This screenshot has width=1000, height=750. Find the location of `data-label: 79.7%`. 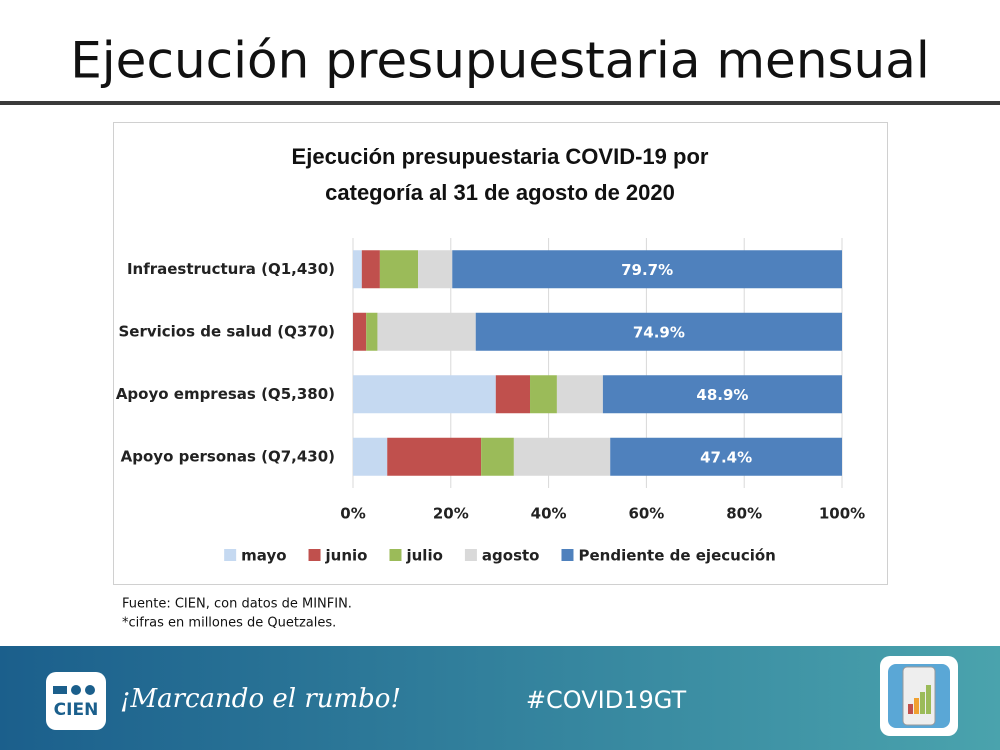

data-label: 79.7% is located at coordinates (647, 270).